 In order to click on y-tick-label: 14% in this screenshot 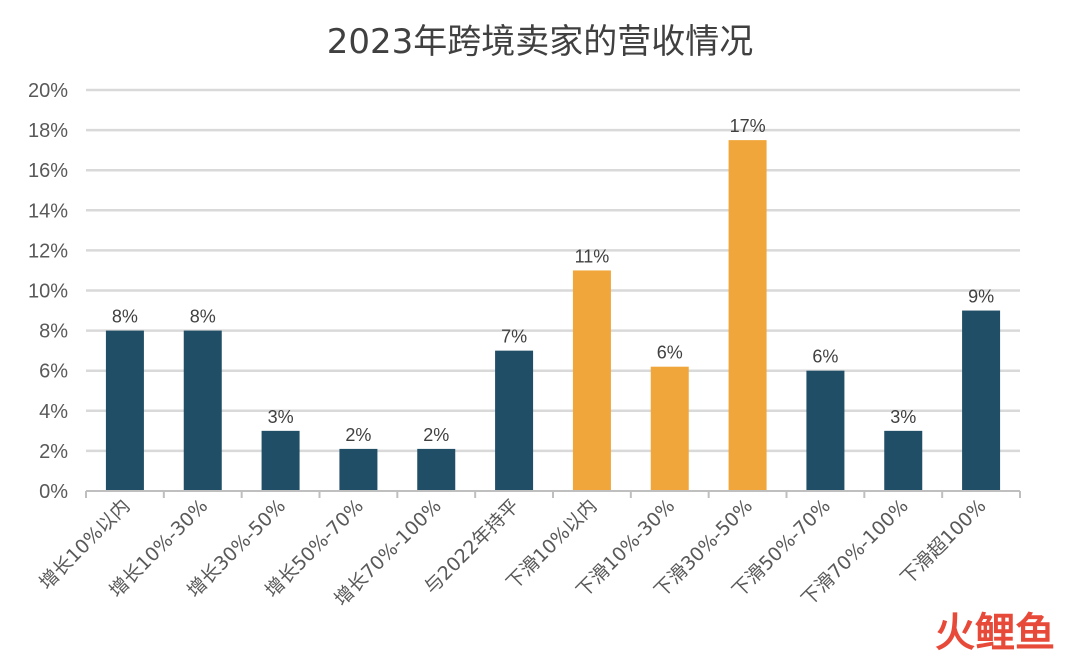, I will do `click(48, 211)`.